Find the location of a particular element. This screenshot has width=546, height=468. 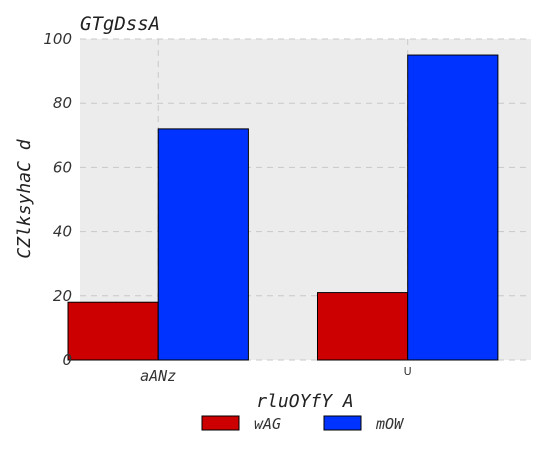

y-tick-label: 100 is located at coordinates (57, 39).